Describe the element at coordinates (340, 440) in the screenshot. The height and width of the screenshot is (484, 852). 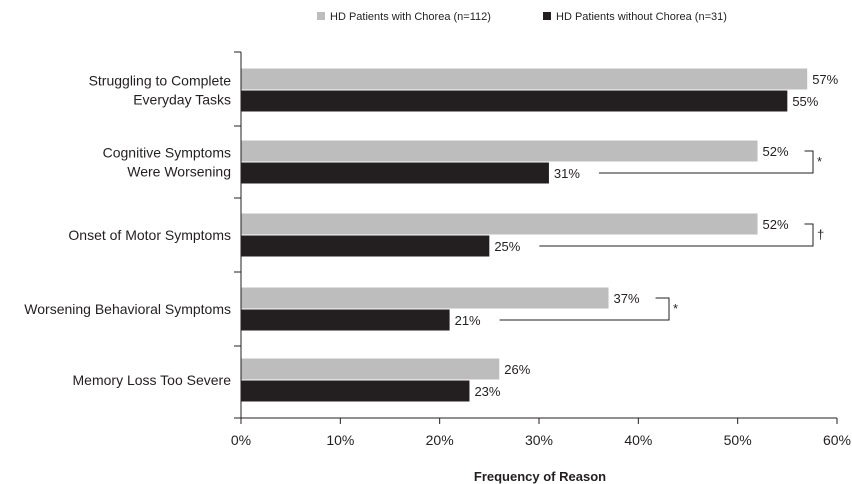
I see `x-tick-label-2: 10%` at that location.